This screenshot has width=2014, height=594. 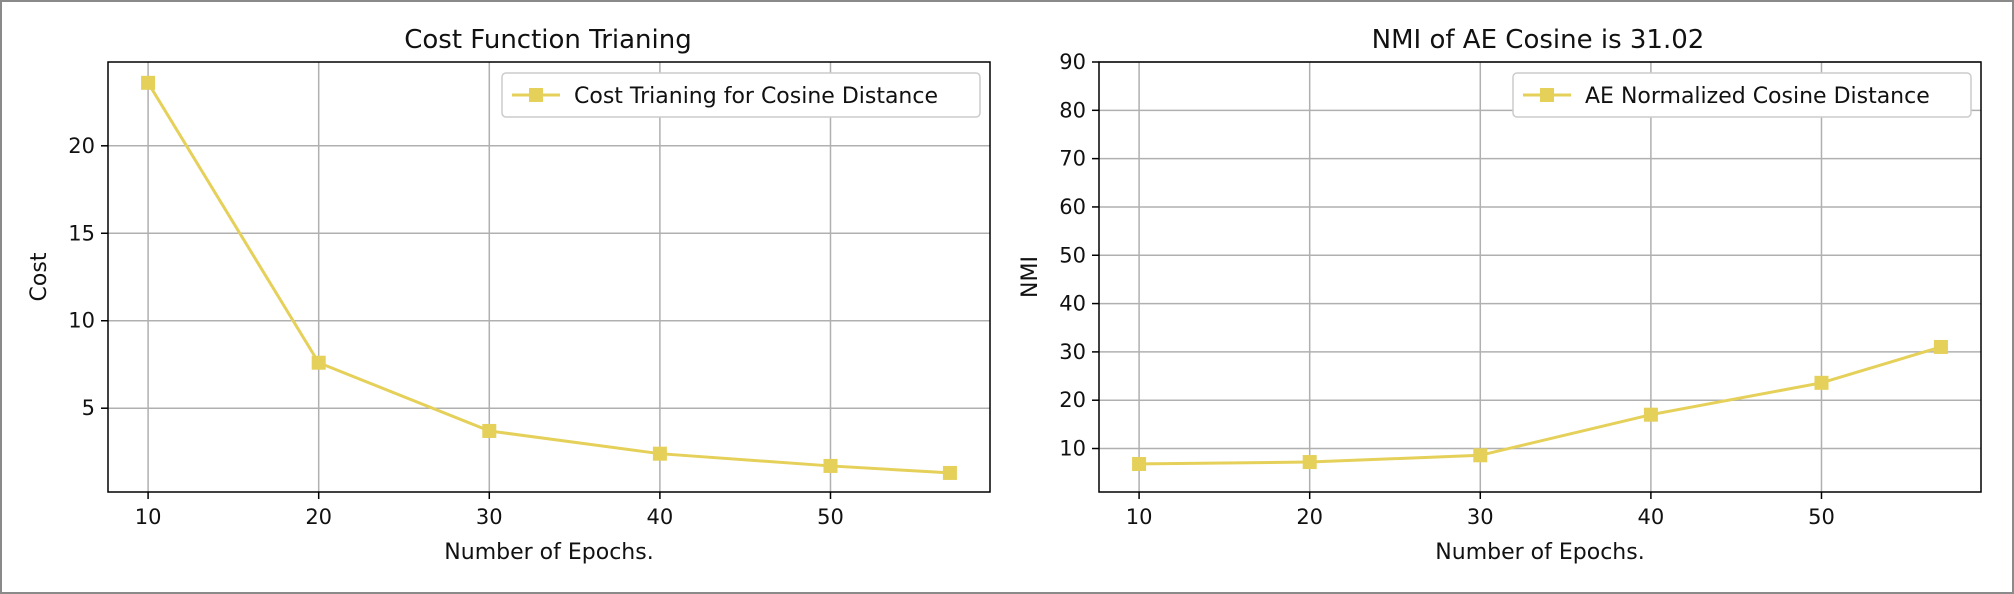 I want to click on y-tick-label: 40, so click(x=1072, y=304).